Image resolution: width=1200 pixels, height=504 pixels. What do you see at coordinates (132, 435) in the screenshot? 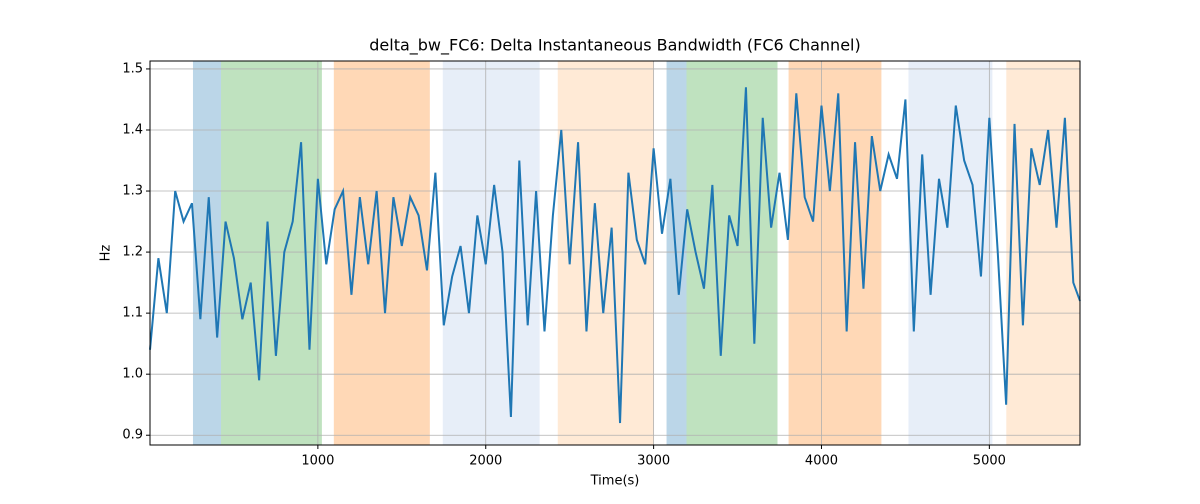
I see `y-tick-label: 0.9` at bounding box center [132, 435].